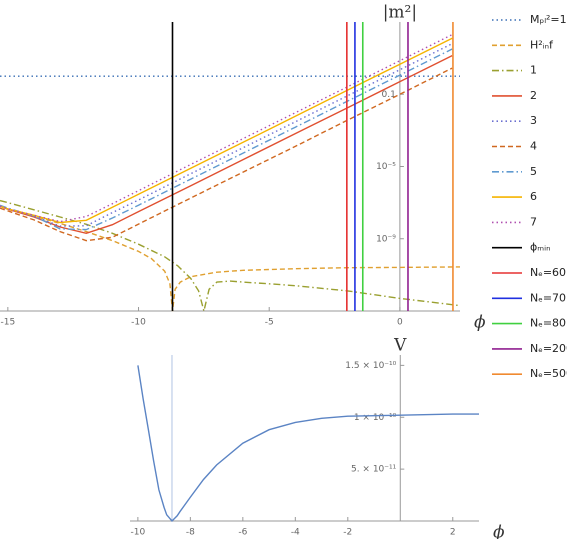 Image resolution: width=567 pixels, height=539 pixels. Describe the element at coordinates (453, 533) in the screenshot. I see `x-tick-label: 2` at that location.